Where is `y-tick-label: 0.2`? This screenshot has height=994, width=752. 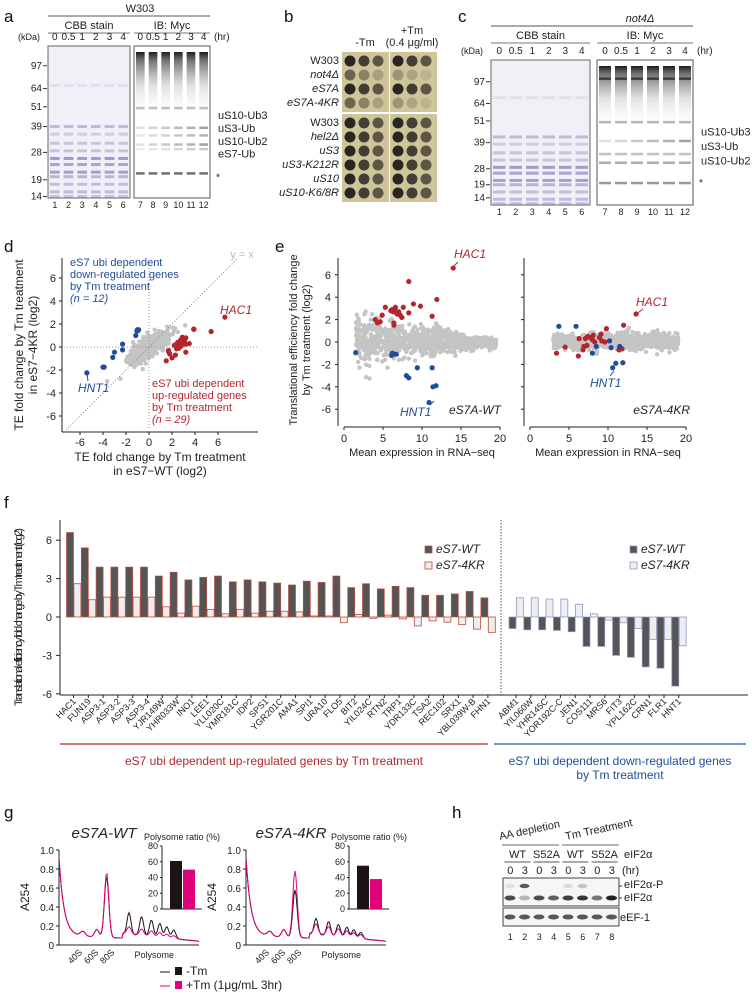
y-tick-label: 0.2 is located at coordinates (234, 927).